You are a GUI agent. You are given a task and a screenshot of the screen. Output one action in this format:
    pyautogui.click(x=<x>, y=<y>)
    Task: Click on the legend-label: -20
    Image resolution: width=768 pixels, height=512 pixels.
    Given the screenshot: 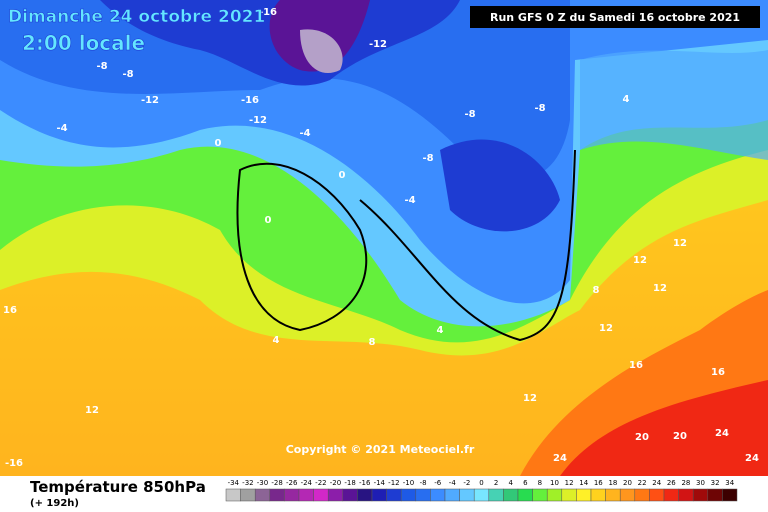 What is the action you would take?
    pyautogui.click(x=335, y=483)
    